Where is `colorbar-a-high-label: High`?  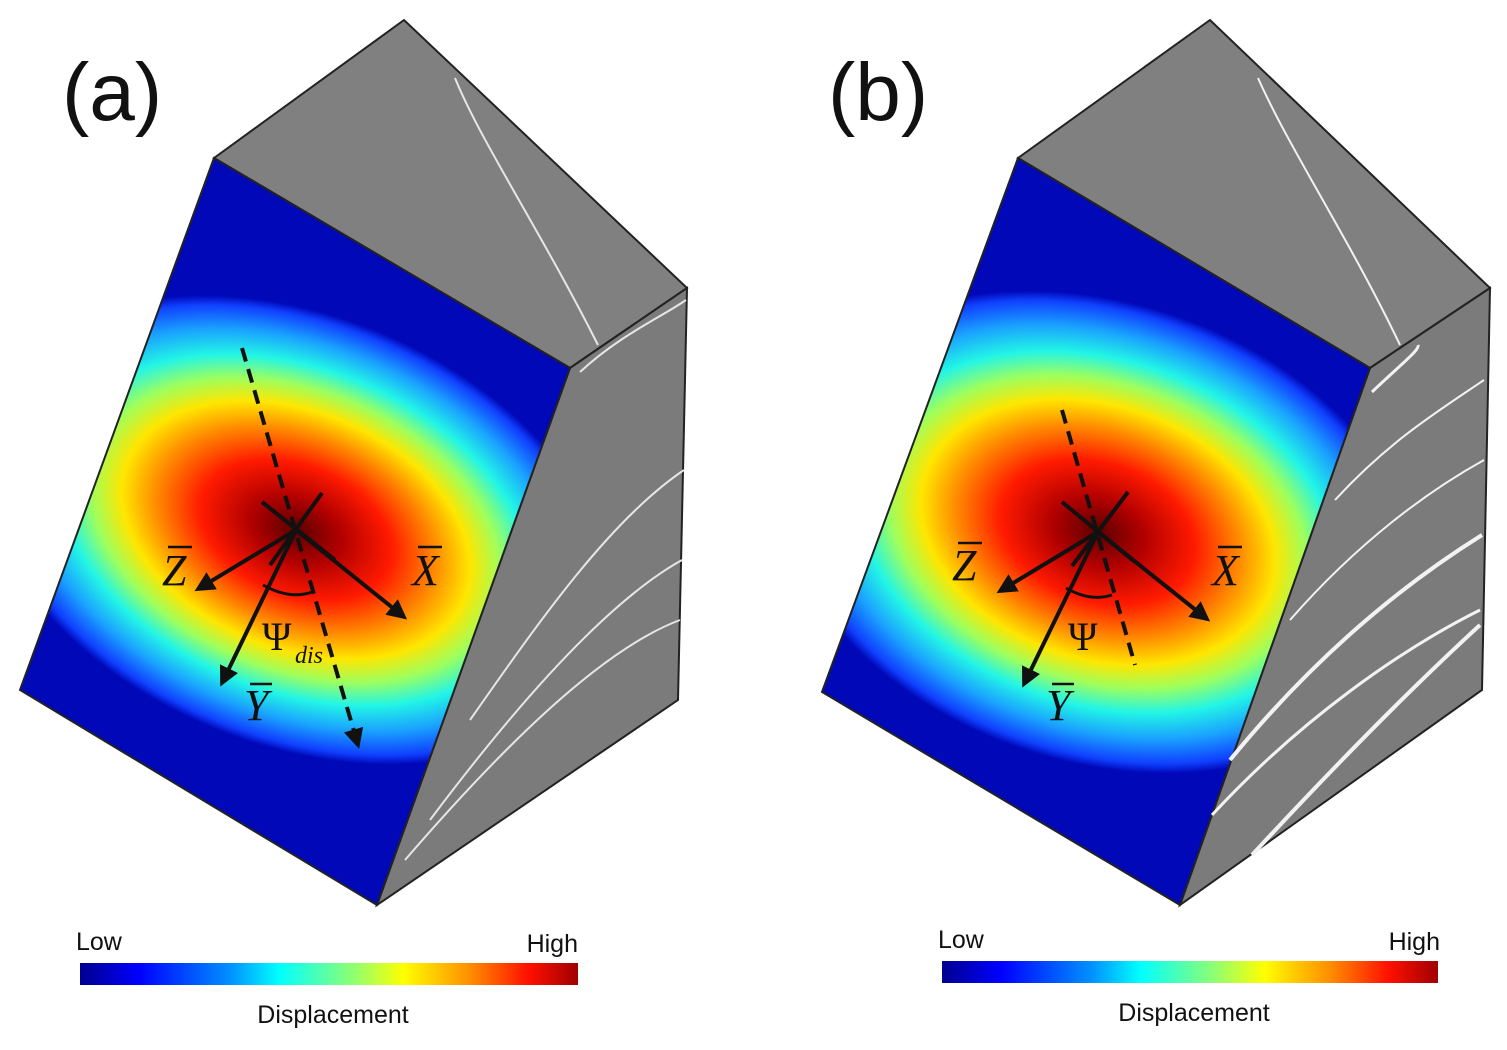
colorbar-a-high-label: High is located at coordinates (552, 944).